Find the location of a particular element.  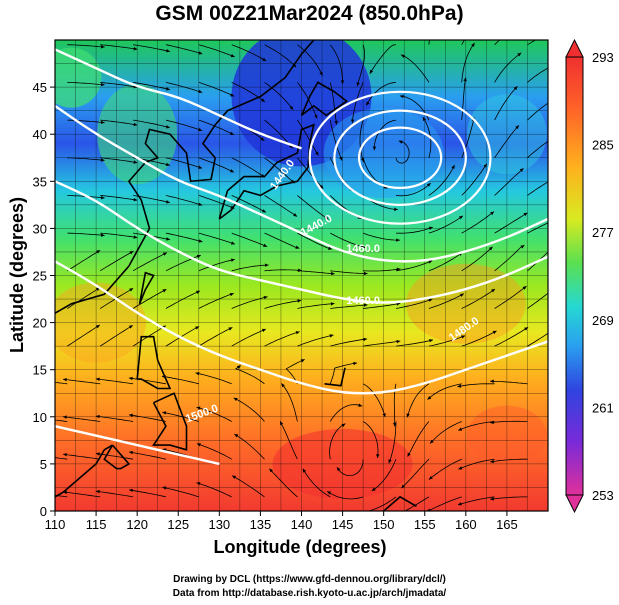

x-tick-label: 130 is located at coordinates (219, 524).